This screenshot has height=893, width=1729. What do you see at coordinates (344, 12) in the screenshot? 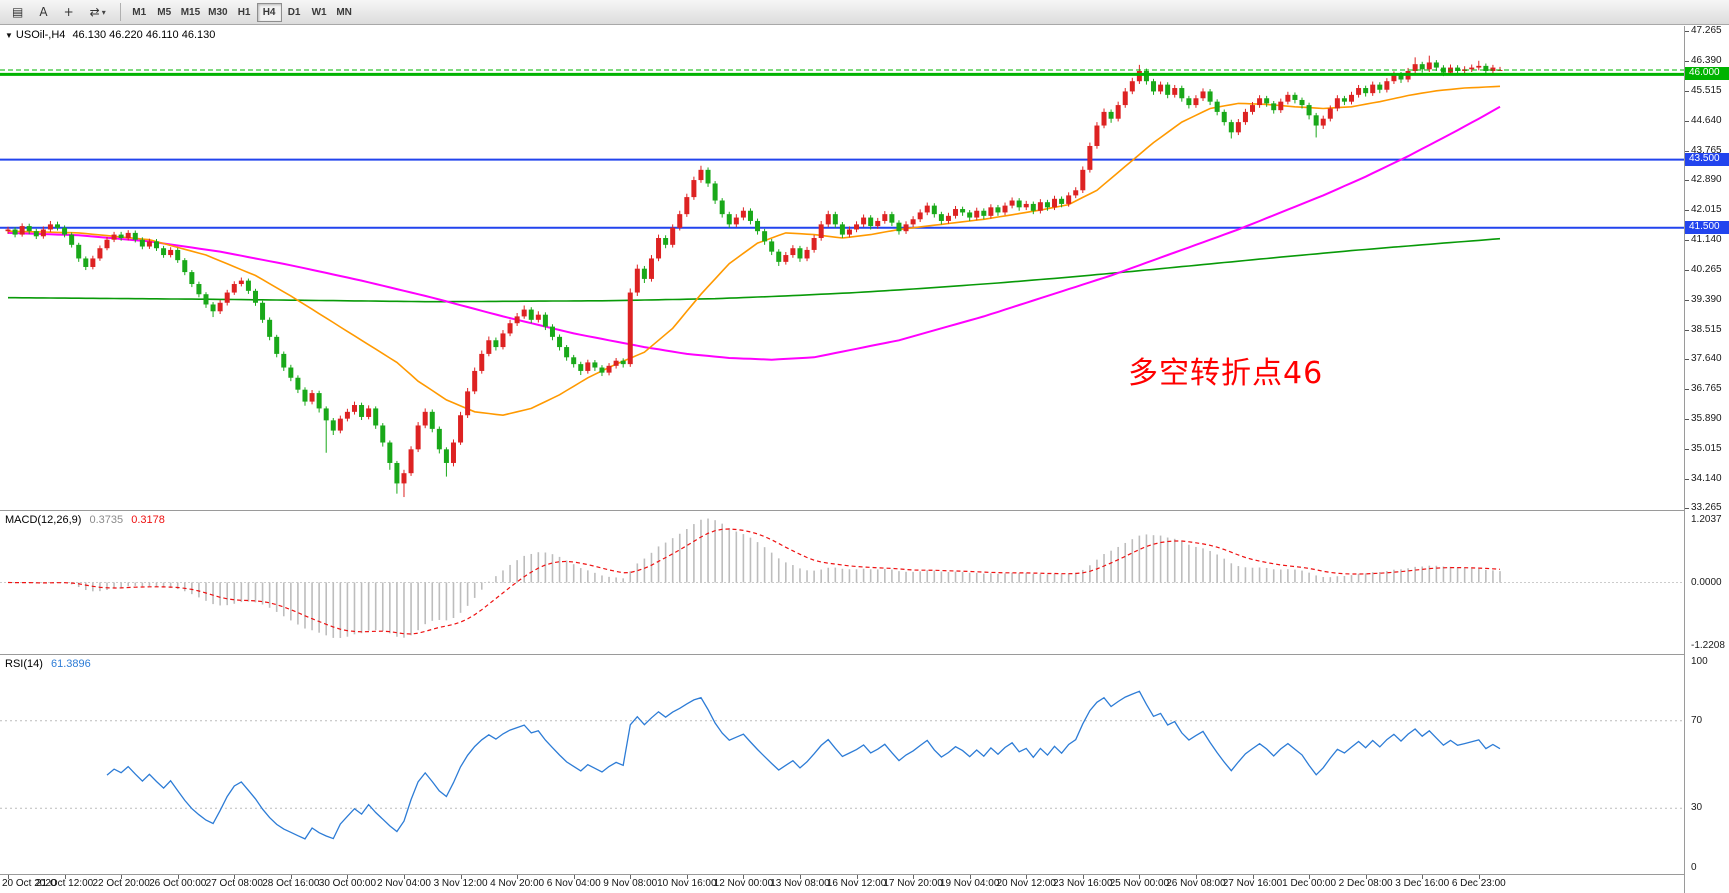
I see `timeframe-button-MN: MN` at bounding box center [344, 12].